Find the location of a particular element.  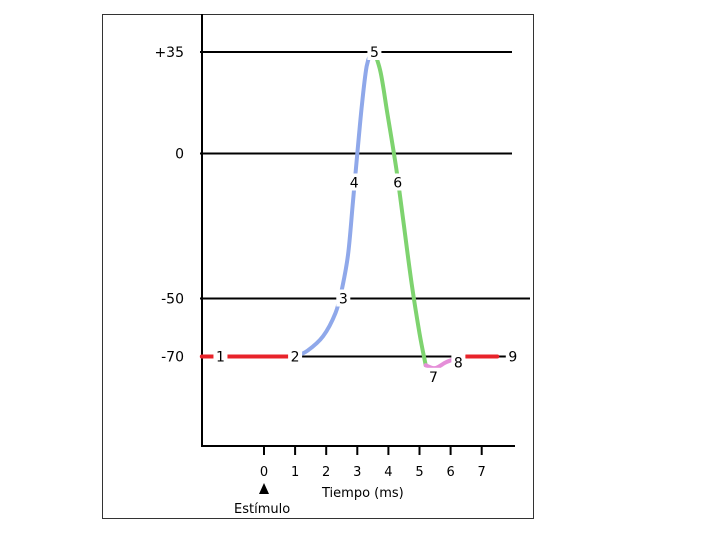

x-tick-label: 4 is located at coordinates (388, 472).